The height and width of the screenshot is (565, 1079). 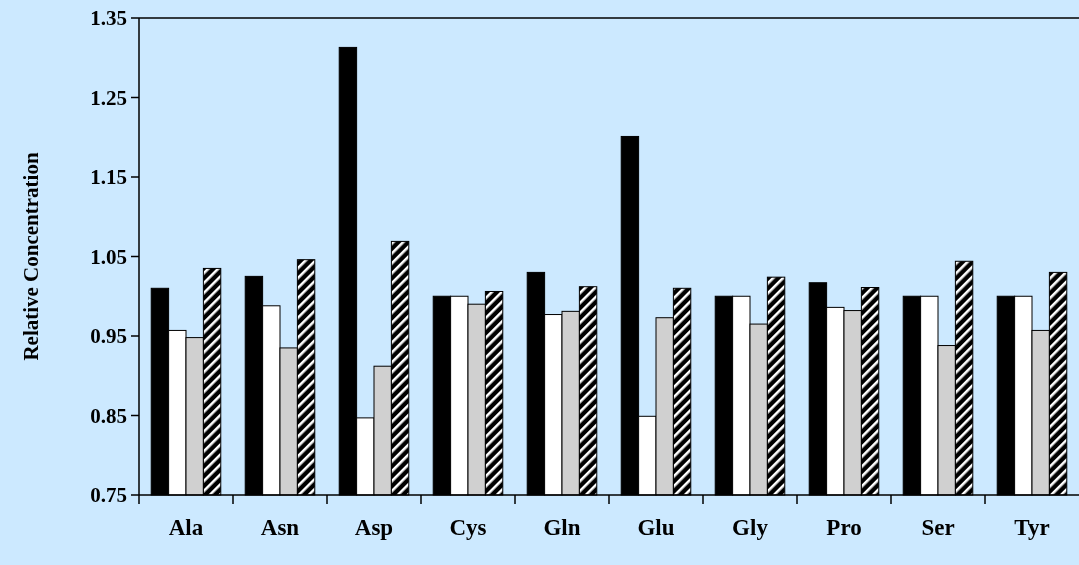 What do you see at coordinates (468, 527) in the screenshot?
I see `x-tick-label: Cys` at bounding box center [468, 527].